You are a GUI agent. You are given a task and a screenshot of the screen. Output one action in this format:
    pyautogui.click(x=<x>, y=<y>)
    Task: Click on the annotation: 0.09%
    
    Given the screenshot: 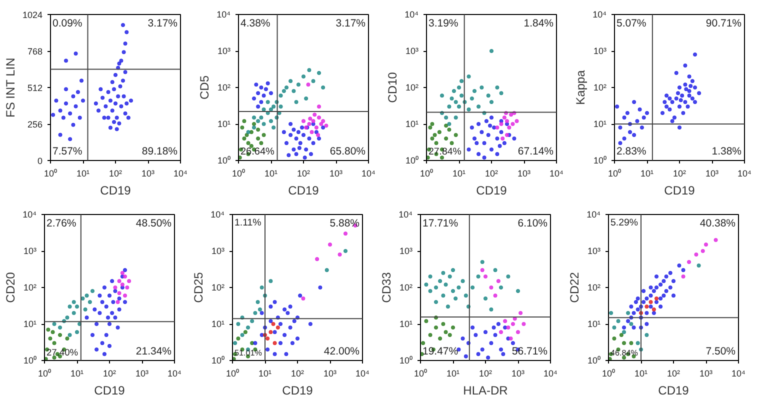 What is the action you would take?
    pyautogui.click(x=67, y=24)
    